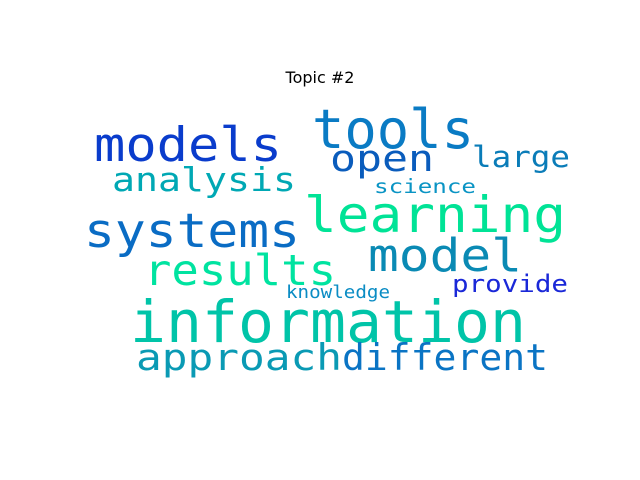 The height and width of the screenshot is (480, 640). Describe the element at coordinates (338, 293) in the screenshot. I see `word-knowledge: knowledge` at that location.